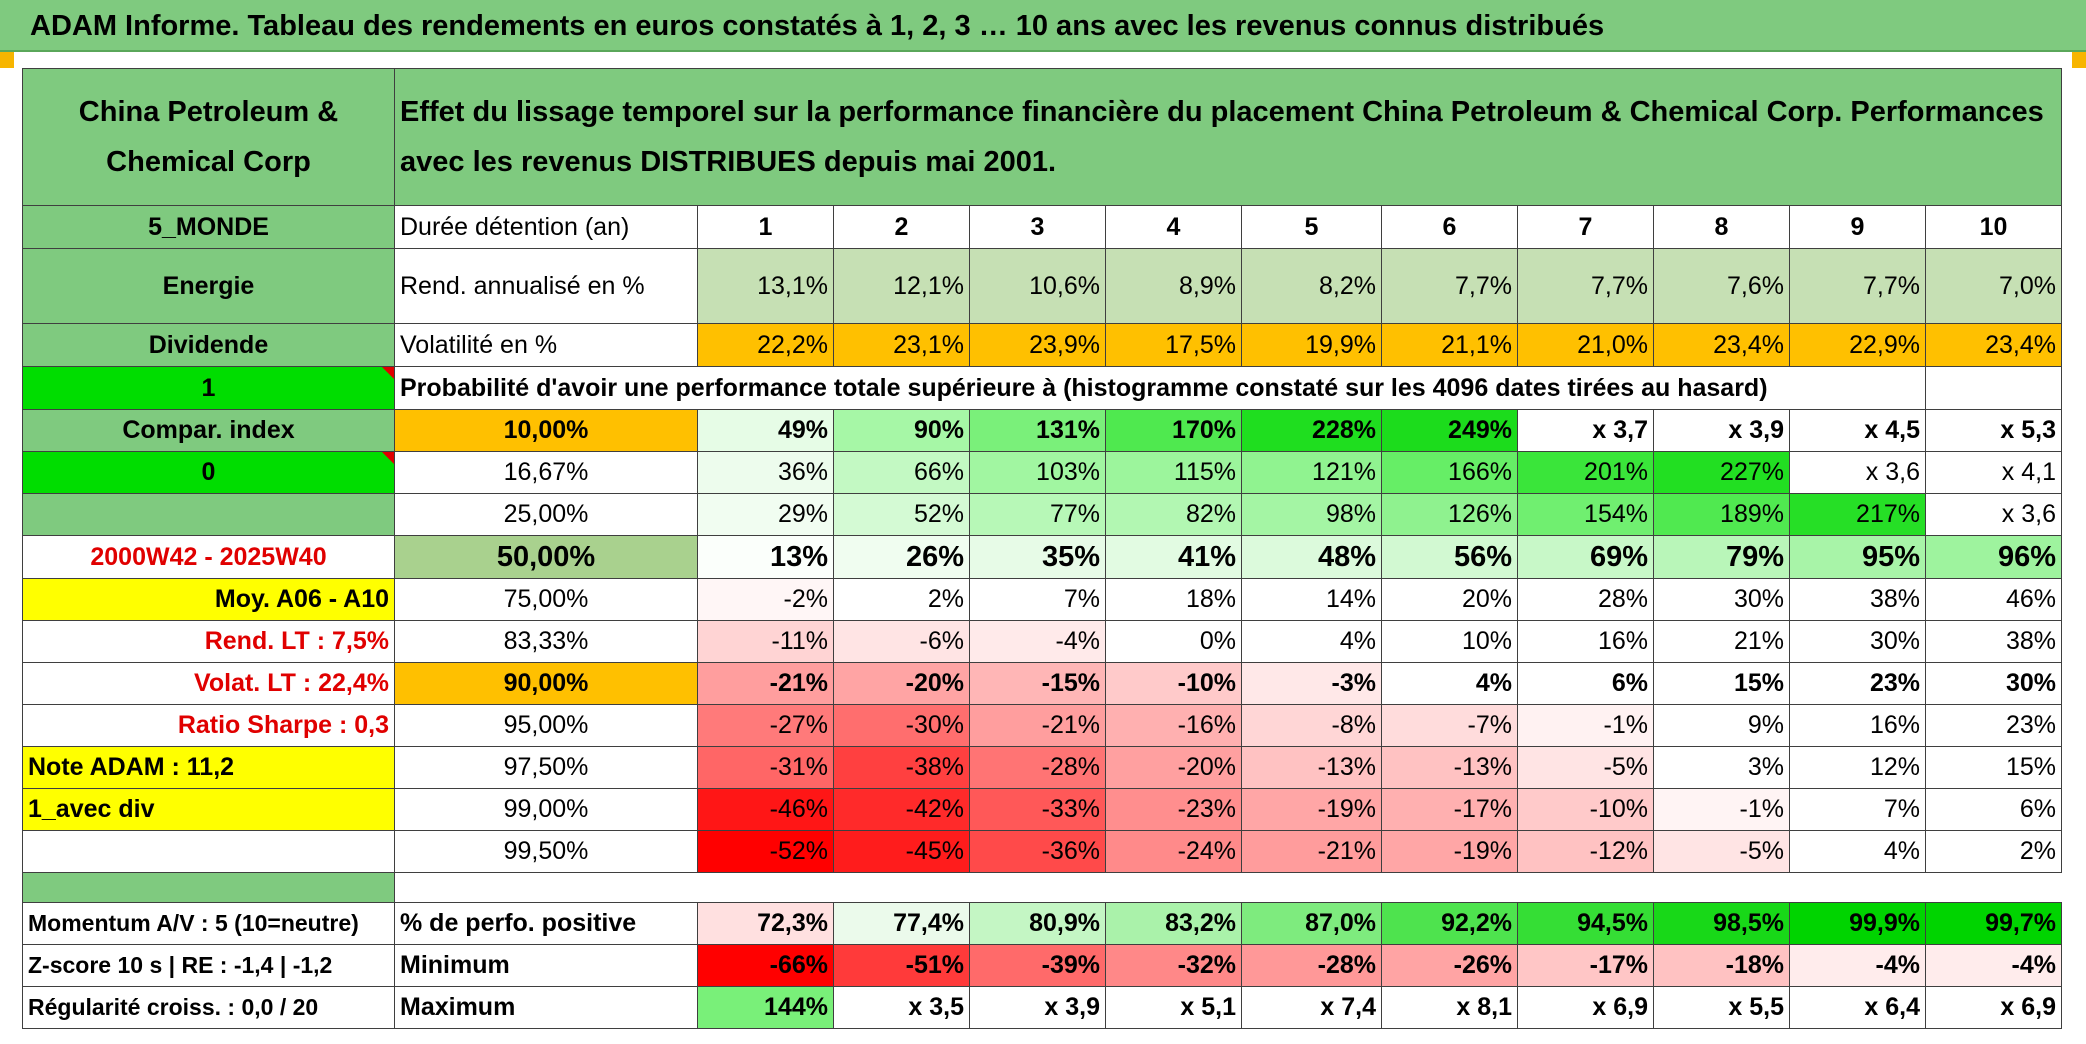  Describe the element at coordinates (1857, 965) in the screenshot. I see `value-cell: -4%` at that location.